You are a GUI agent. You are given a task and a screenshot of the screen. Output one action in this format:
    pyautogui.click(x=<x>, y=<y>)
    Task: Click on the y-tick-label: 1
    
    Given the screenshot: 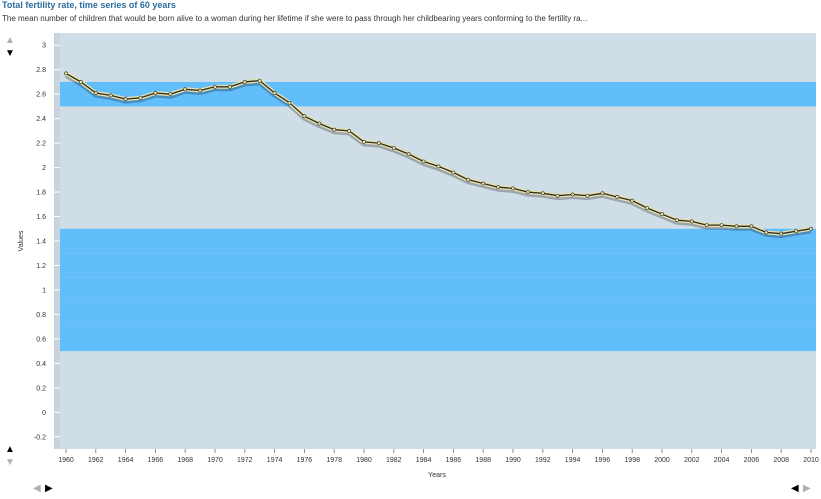 What is the action you would take?
    pyautogui.click(x=44, y=290)
    